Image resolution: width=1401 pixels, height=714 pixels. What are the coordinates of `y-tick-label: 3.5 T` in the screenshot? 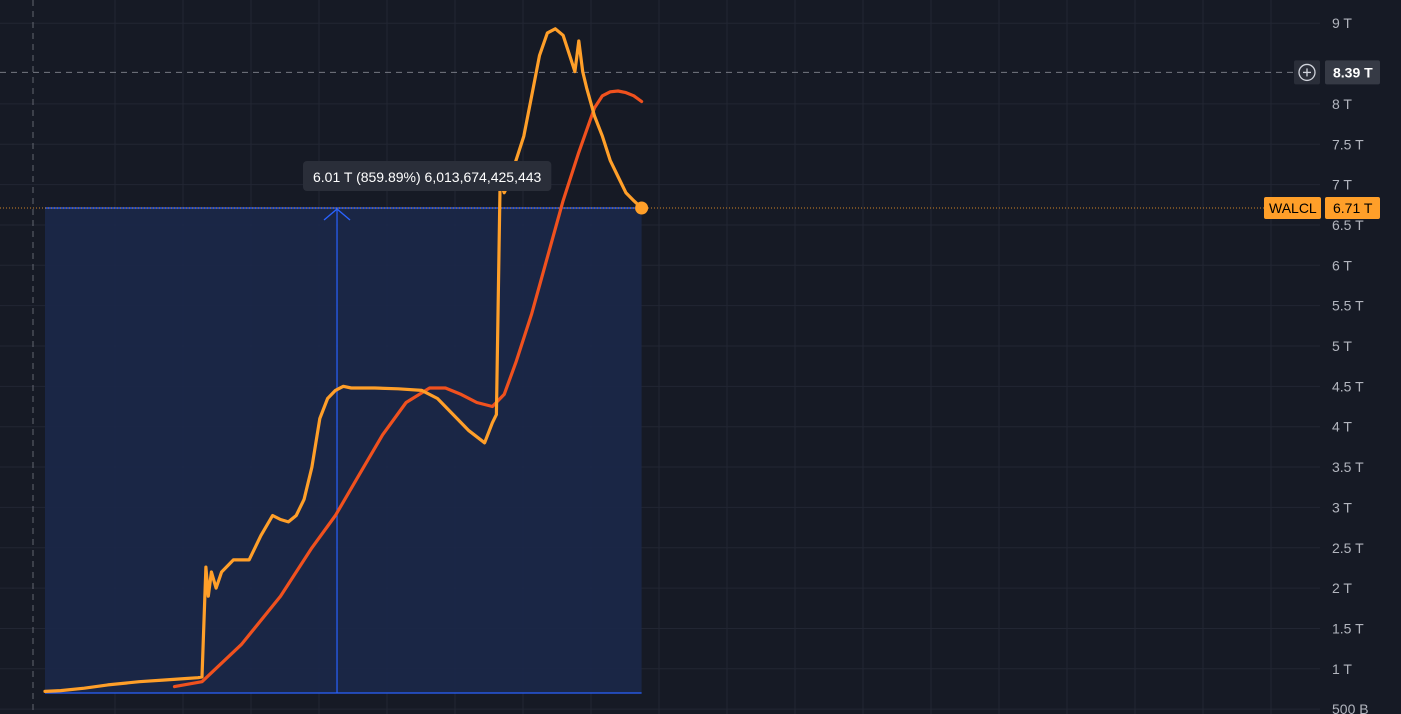 It's located at (1348, 467).